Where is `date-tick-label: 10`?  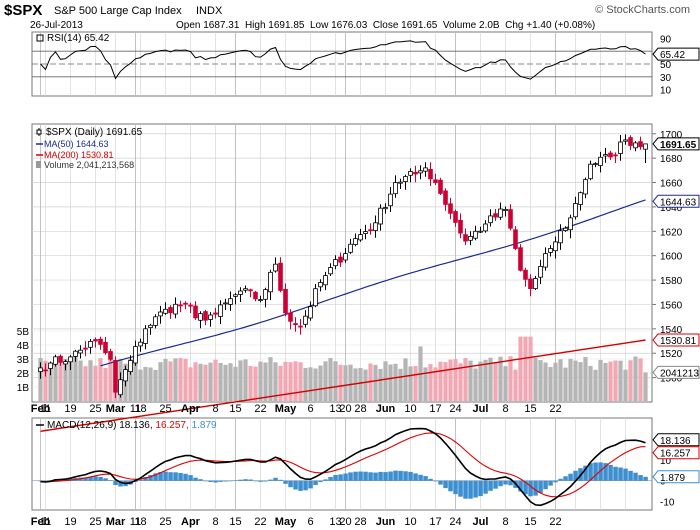 date-tick-label: 10 is located at coordinates (410, 409).